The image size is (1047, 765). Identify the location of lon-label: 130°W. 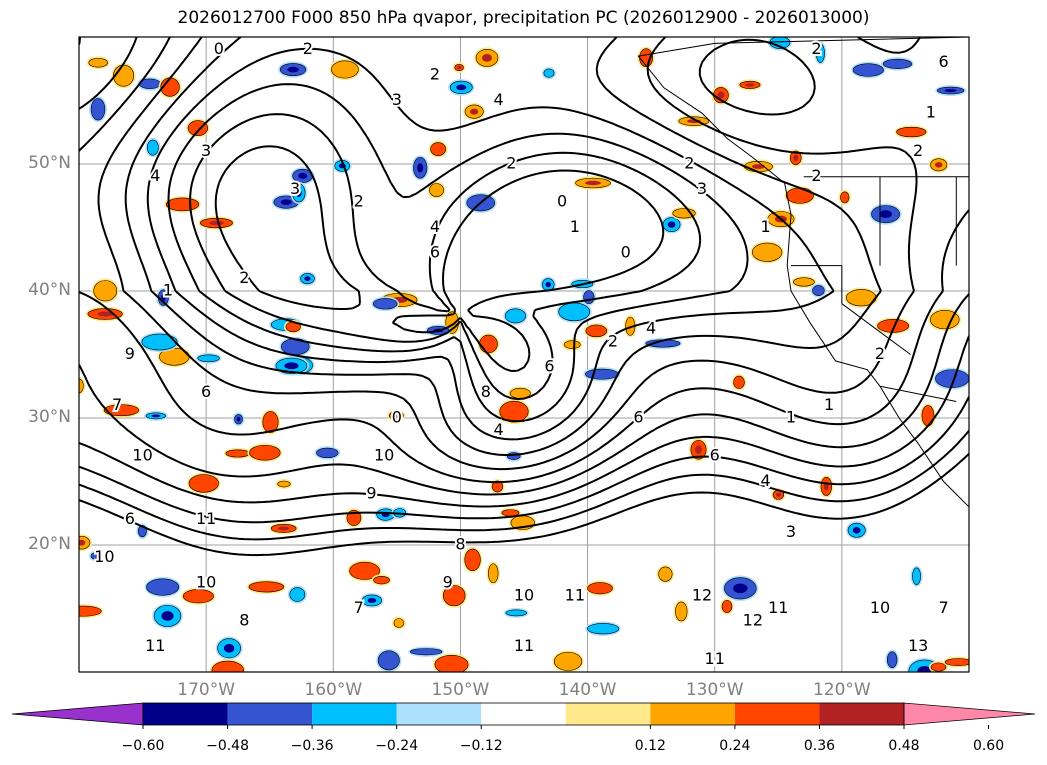
(714, 690).